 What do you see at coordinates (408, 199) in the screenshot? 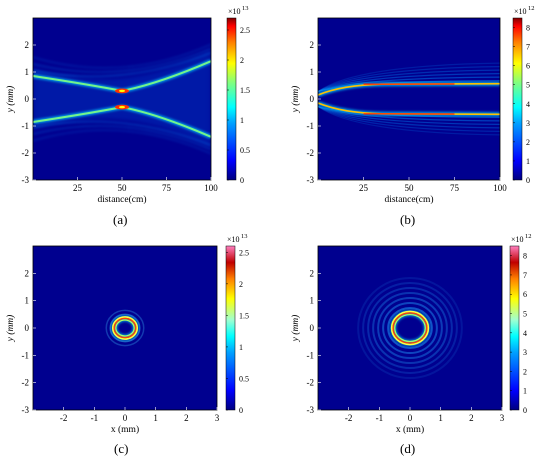
I see `x-axis-label: distance(cm)` at bounding box center [408, 199].